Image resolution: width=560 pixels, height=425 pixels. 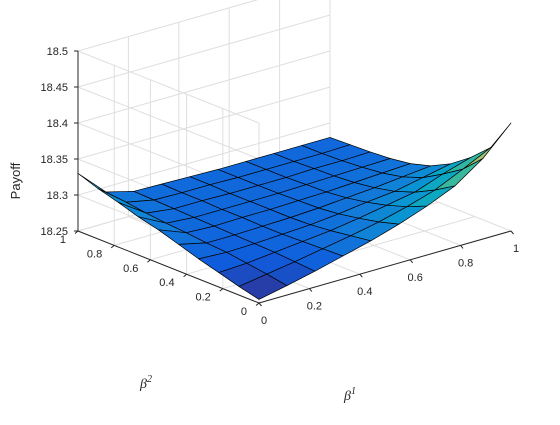 I want to click on y-tick-label: 0.6, so click(x=130, y=269).